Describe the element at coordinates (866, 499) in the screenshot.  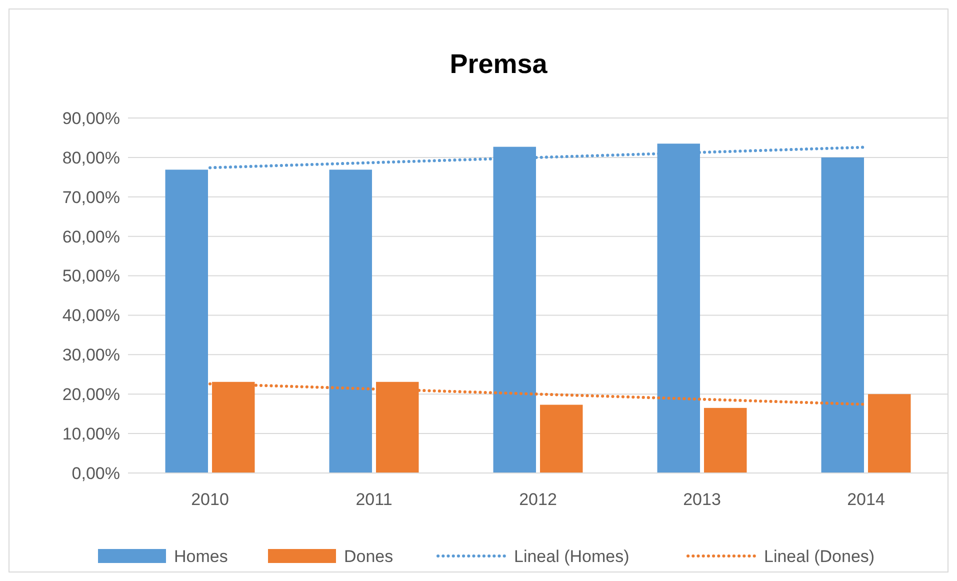
I see `x-tick-label: 2014` at that location.